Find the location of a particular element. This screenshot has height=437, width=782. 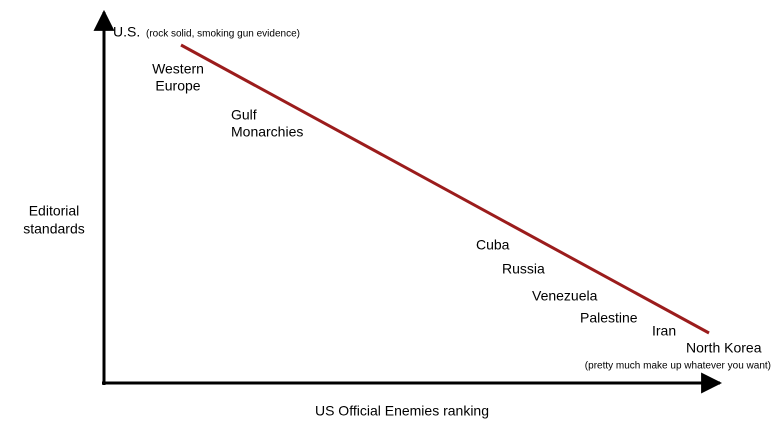

group-label: Russia is located at coordinates (523, 269).